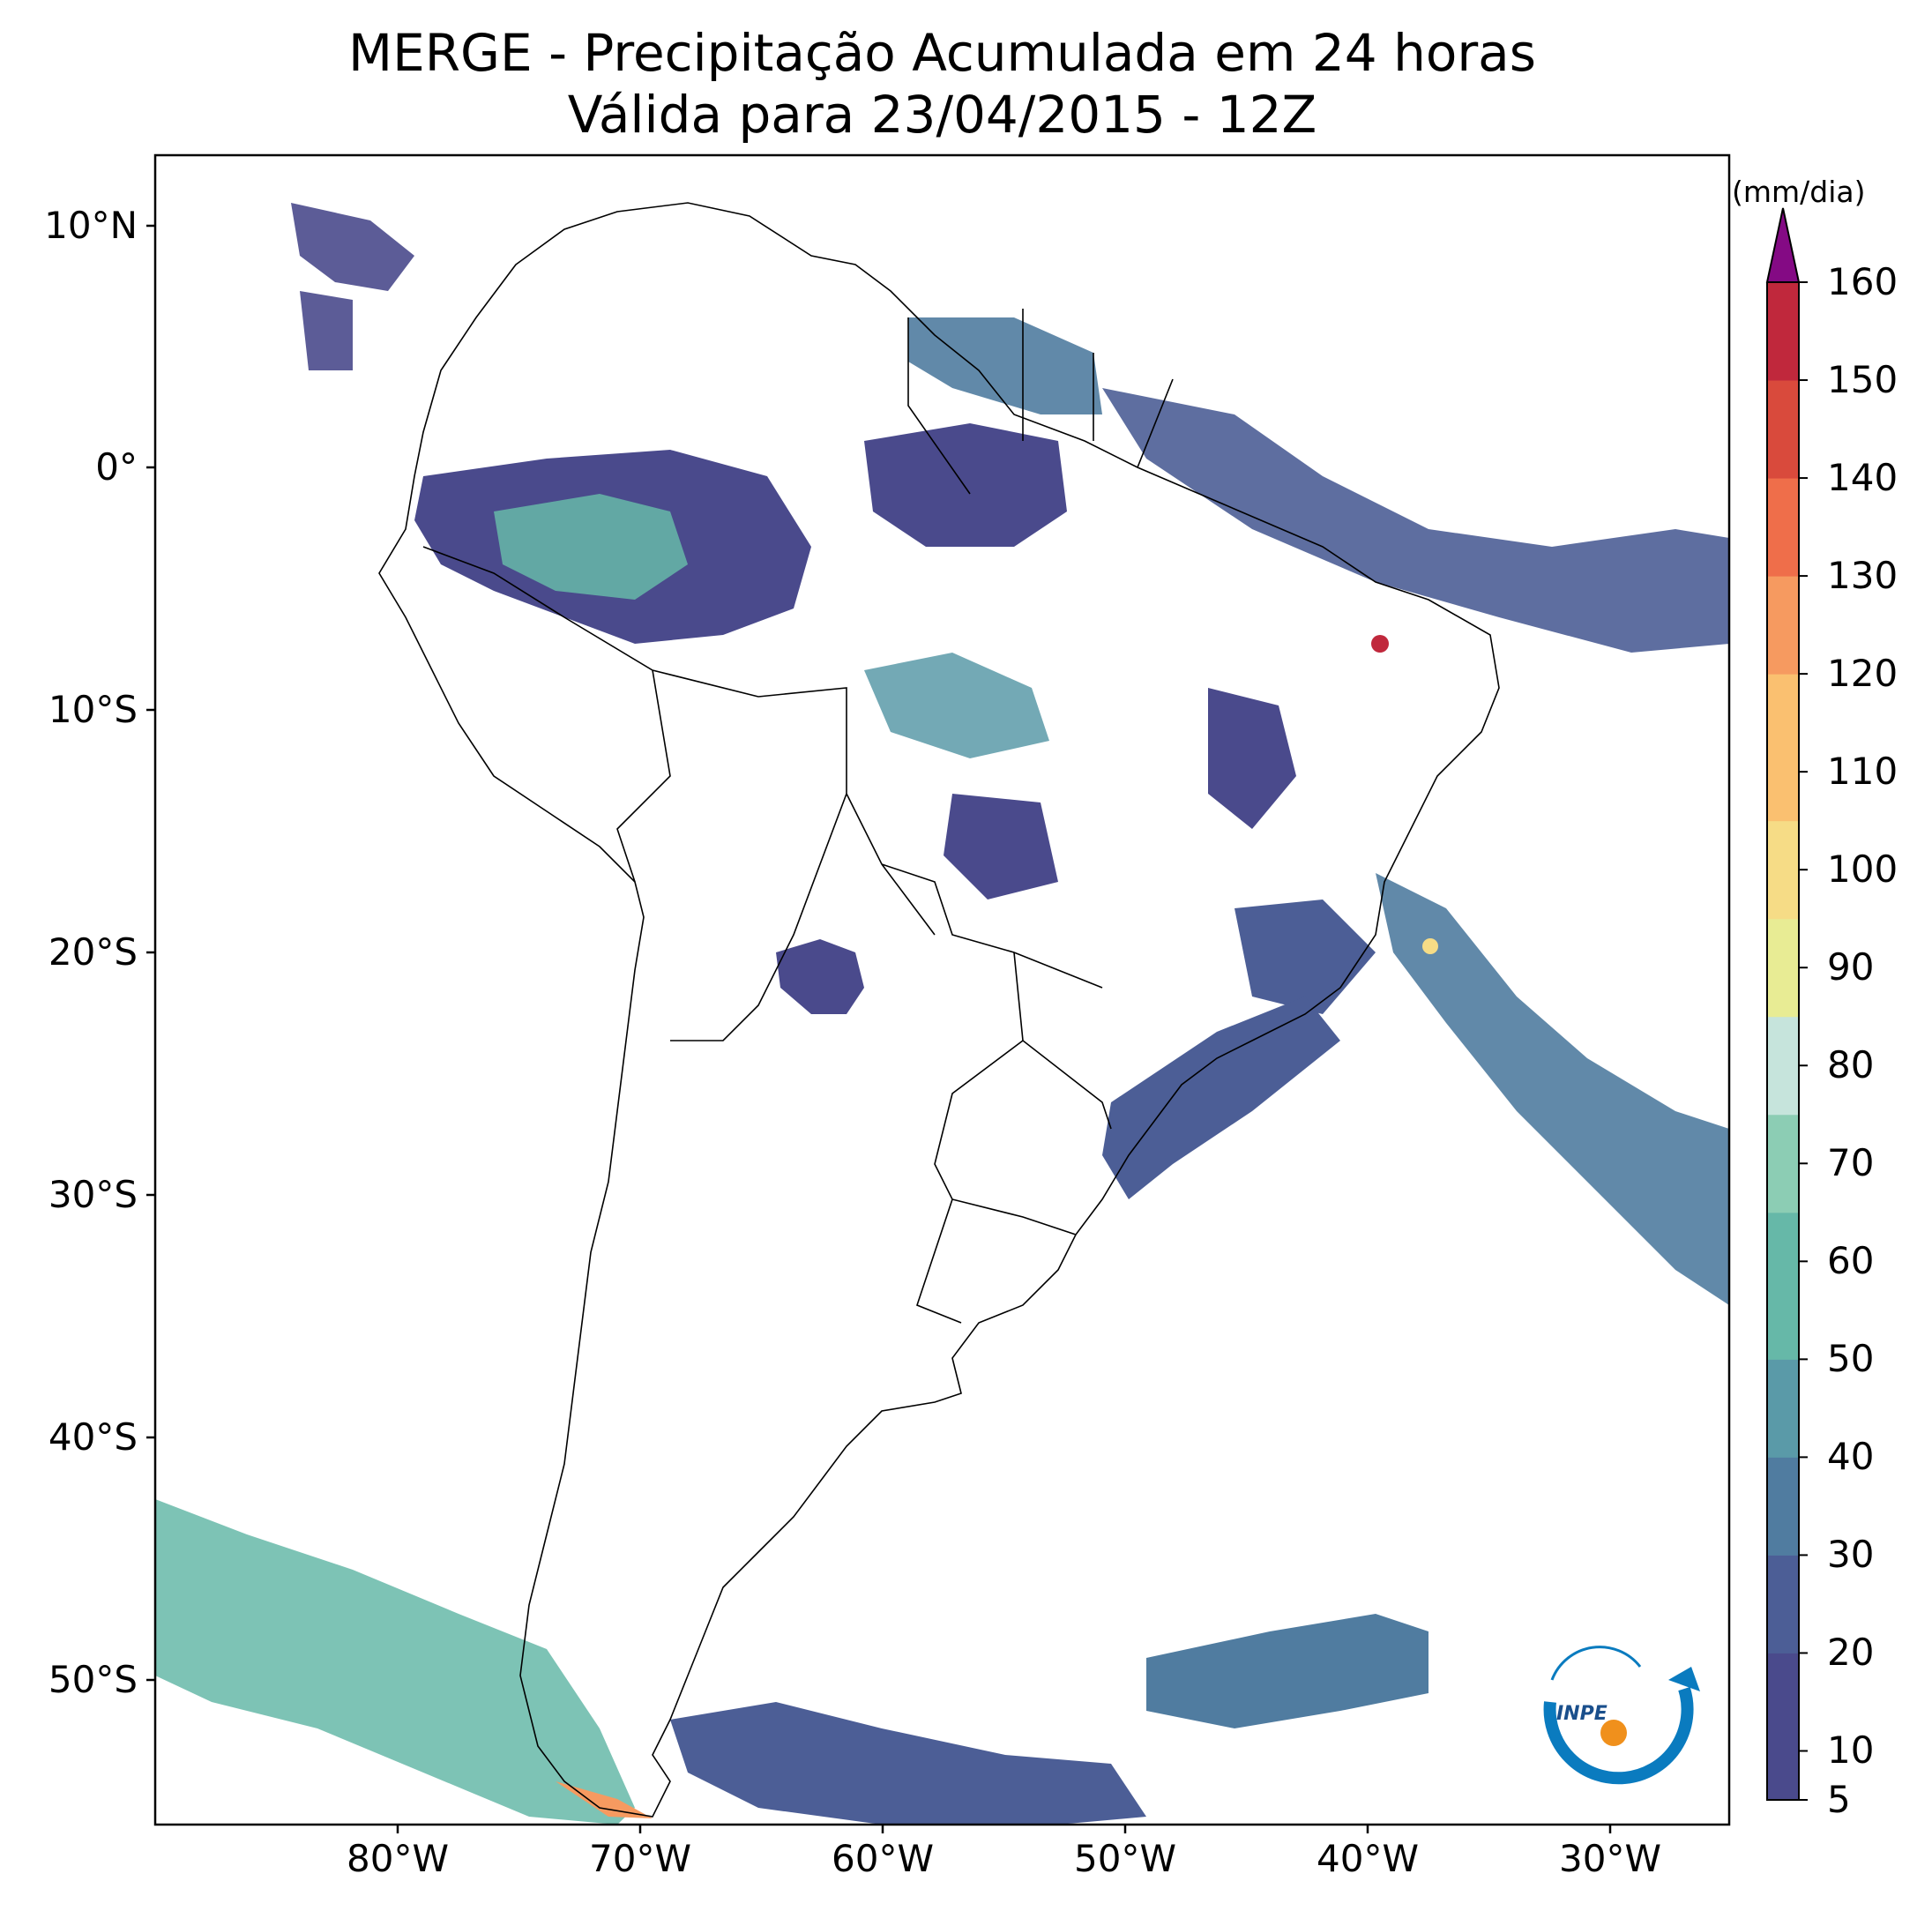  Describe the element at coordinates (1582, 1714) in the screenshot. I see `logo-text: INPE` at that location.